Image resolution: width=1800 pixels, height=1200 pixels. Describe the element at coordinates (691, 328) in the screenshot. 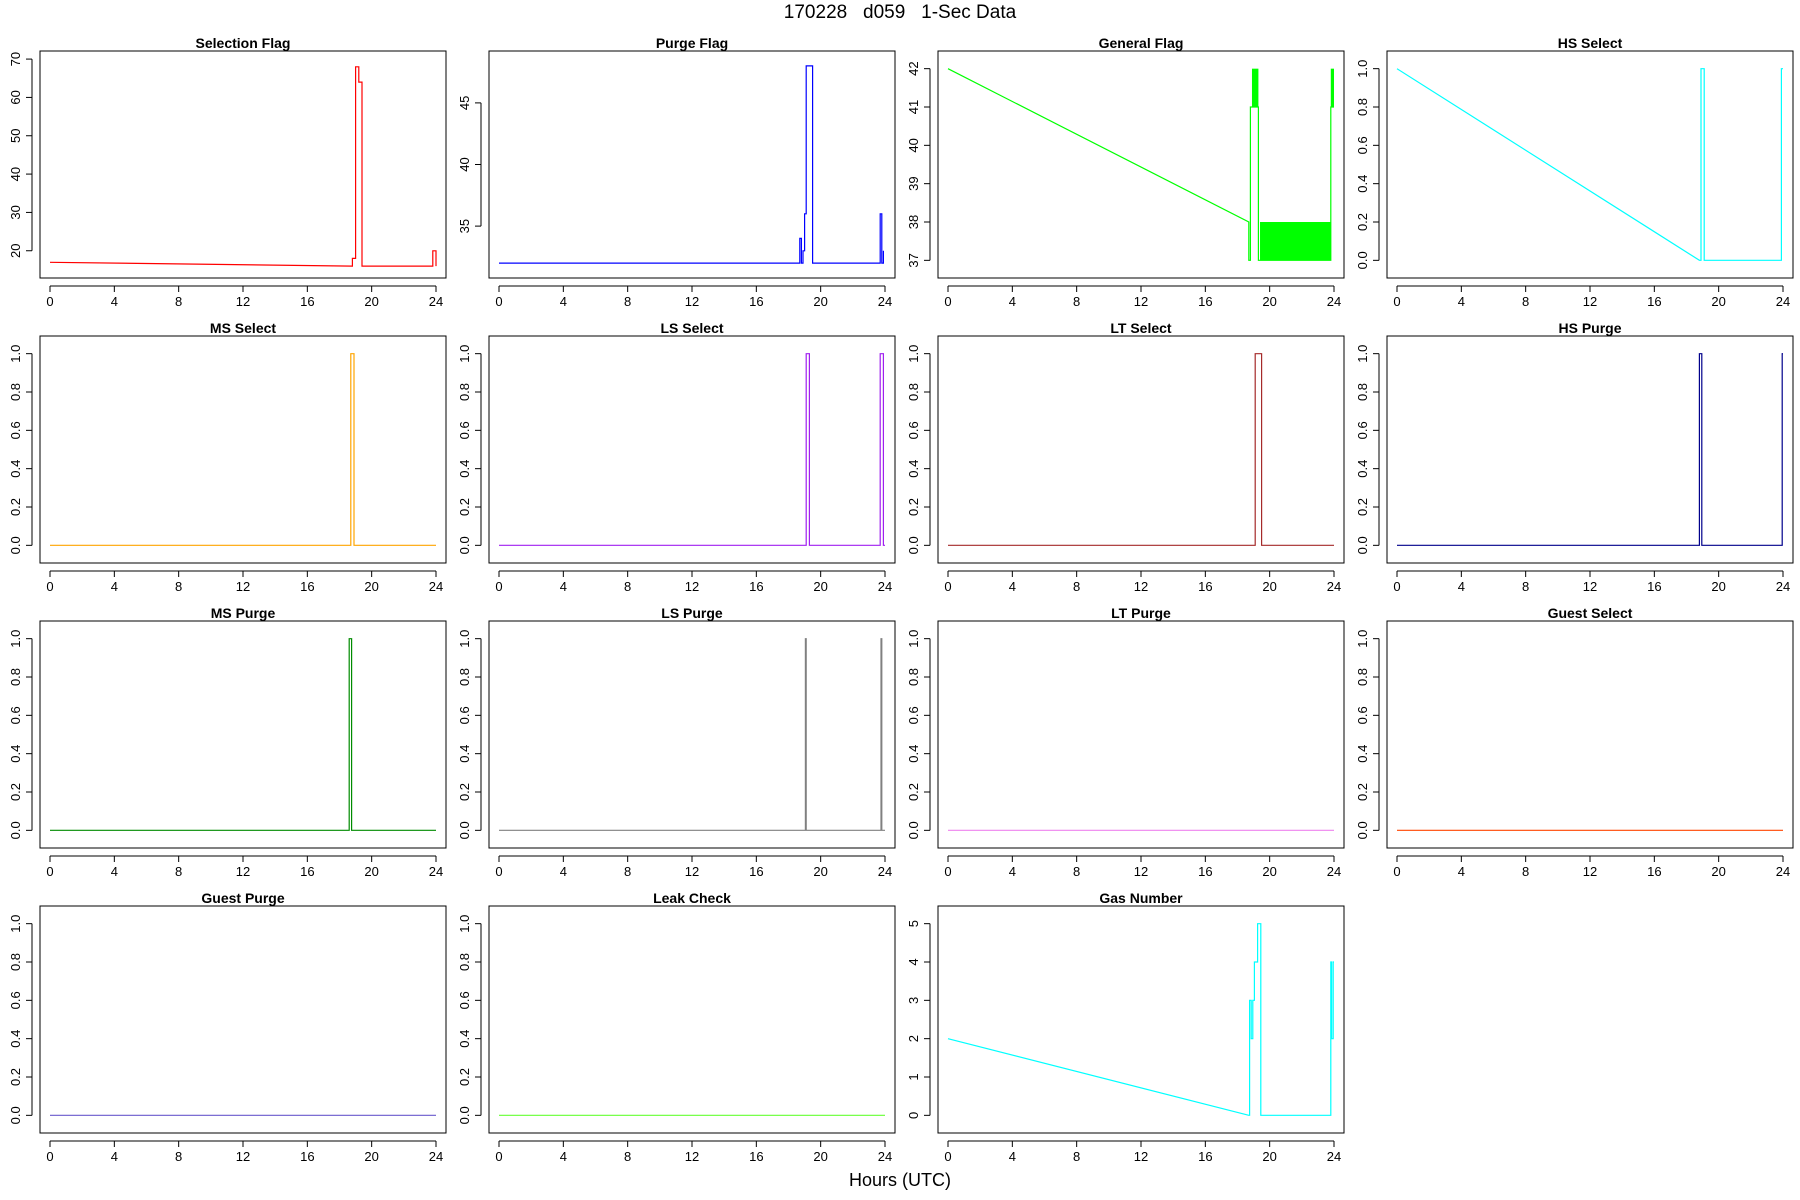

I see `panel-title: LS Select` at that location.